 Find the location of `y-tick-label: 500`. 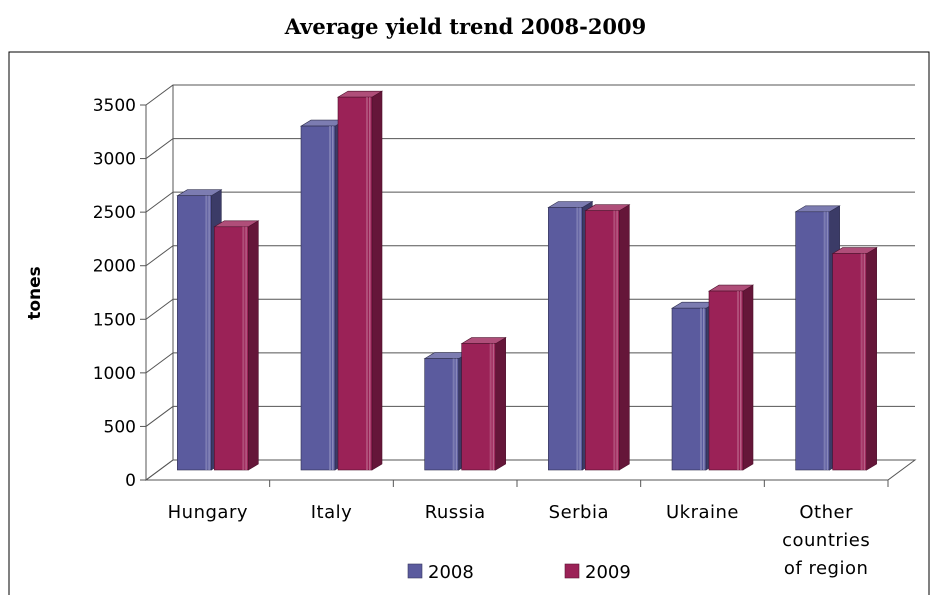

y-tick-label: 500 is located at coordinates (120, 427).